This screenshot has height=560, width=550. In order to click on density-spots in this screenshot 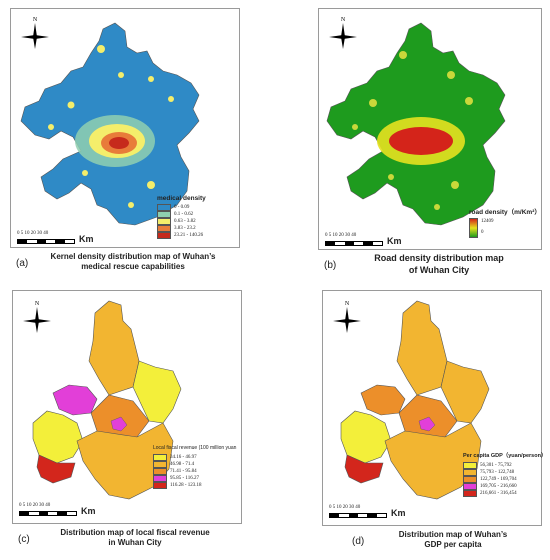, I will do `click(111, 126)`.